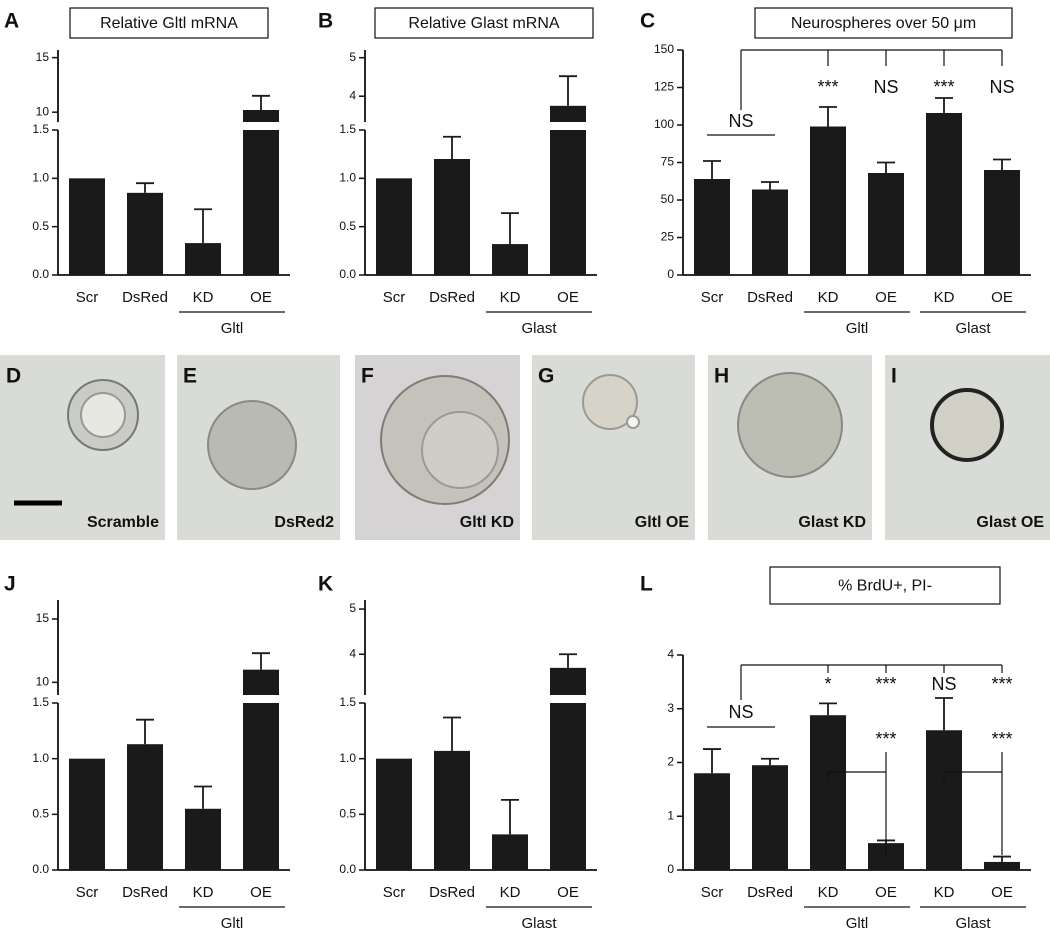  What do you see at coordinates (664, 87) in the screenshot?
I see `y-tick-label: 125` at bounding box center [664, 87].